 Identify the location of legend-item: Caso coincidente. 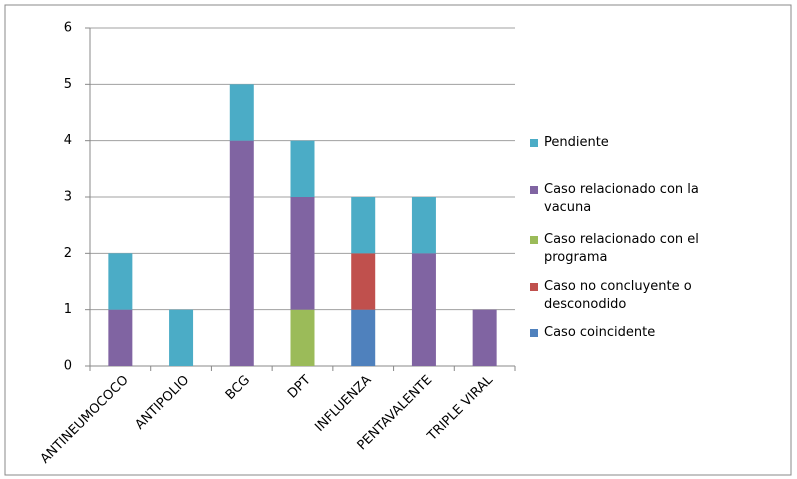
(630, 333).